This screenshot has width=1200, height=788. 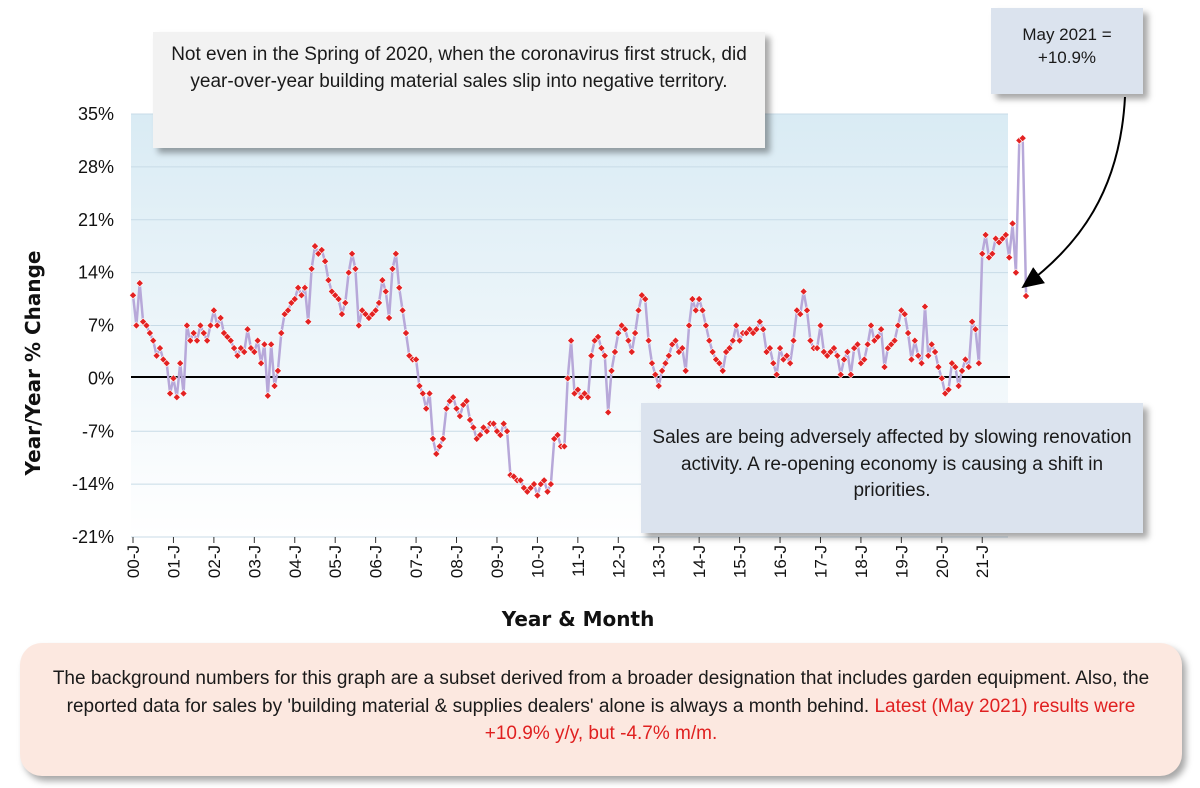 What do you see at coordinates (335, 561) in the screenshot?
I see `x-tick-label: 05-J` at bounding box center [335, 561].